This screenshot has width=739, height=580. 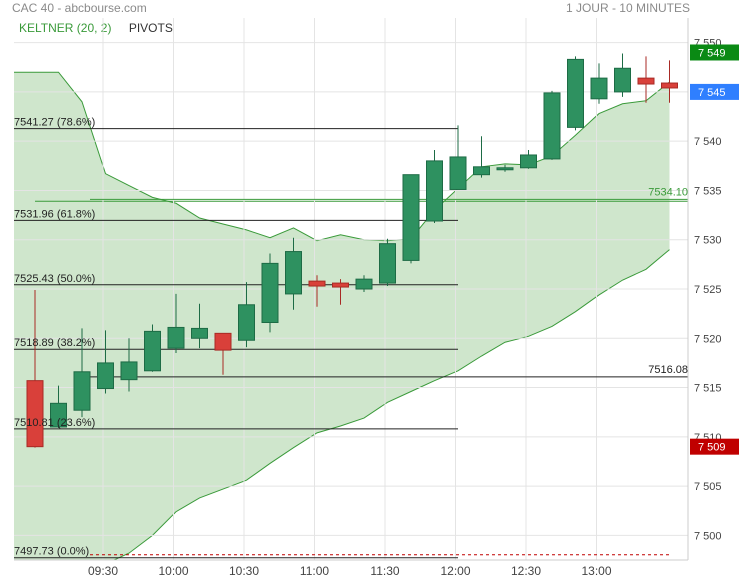 What do you see at coordinates (455, 571) in the screenshot?
I see `x-tick-label: 12:00` at bounding box center [455, 571].